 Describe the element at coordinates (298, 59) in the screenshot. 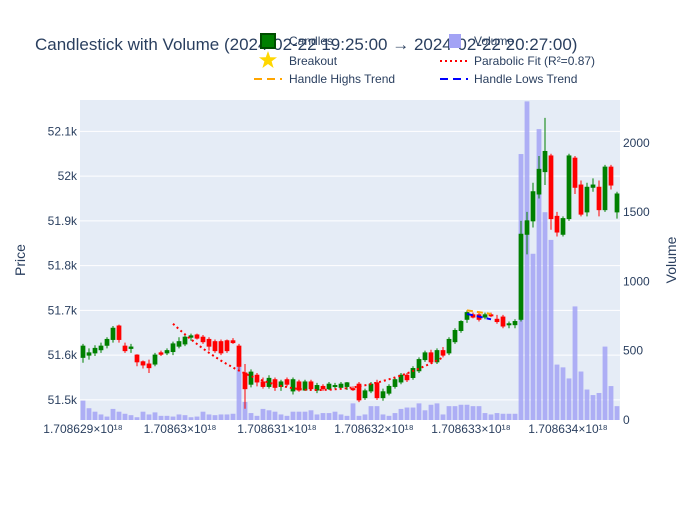

I see `legend-item-breakout: Breakout` at that location.